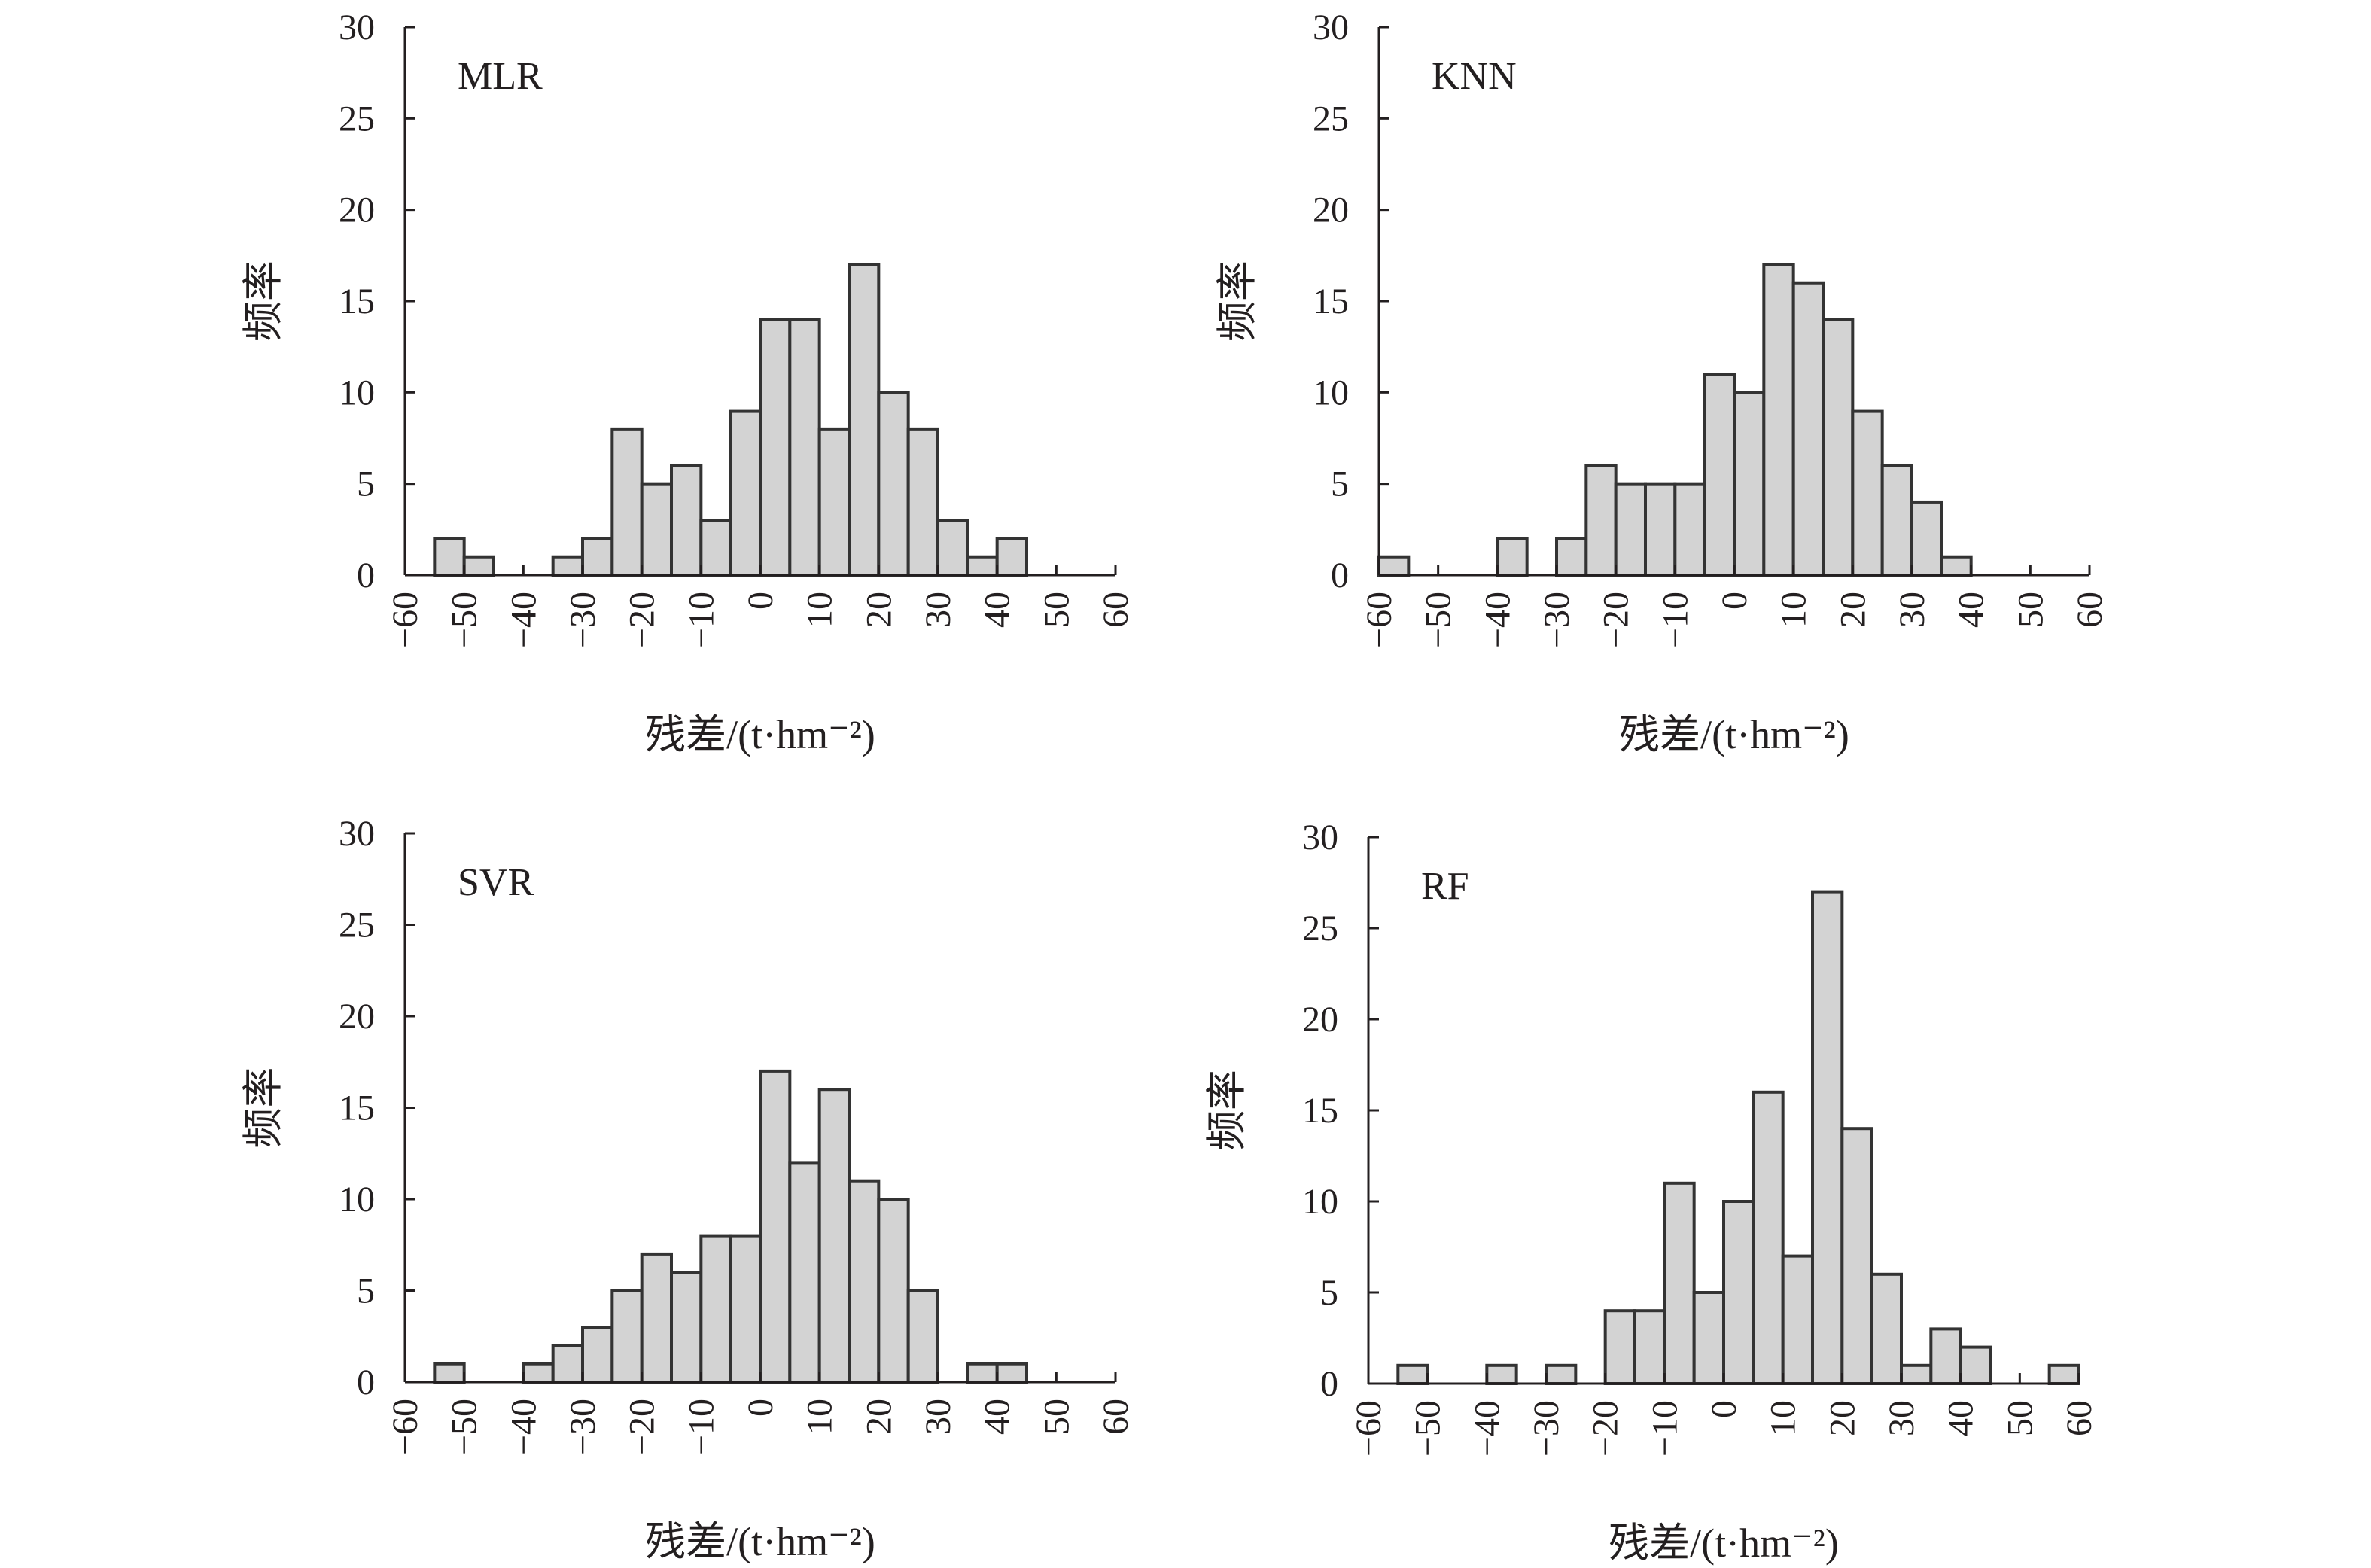 The height and width of the screenshot is (1568, 2371). I want to click on panel-label: SVR, so click(496, 882).